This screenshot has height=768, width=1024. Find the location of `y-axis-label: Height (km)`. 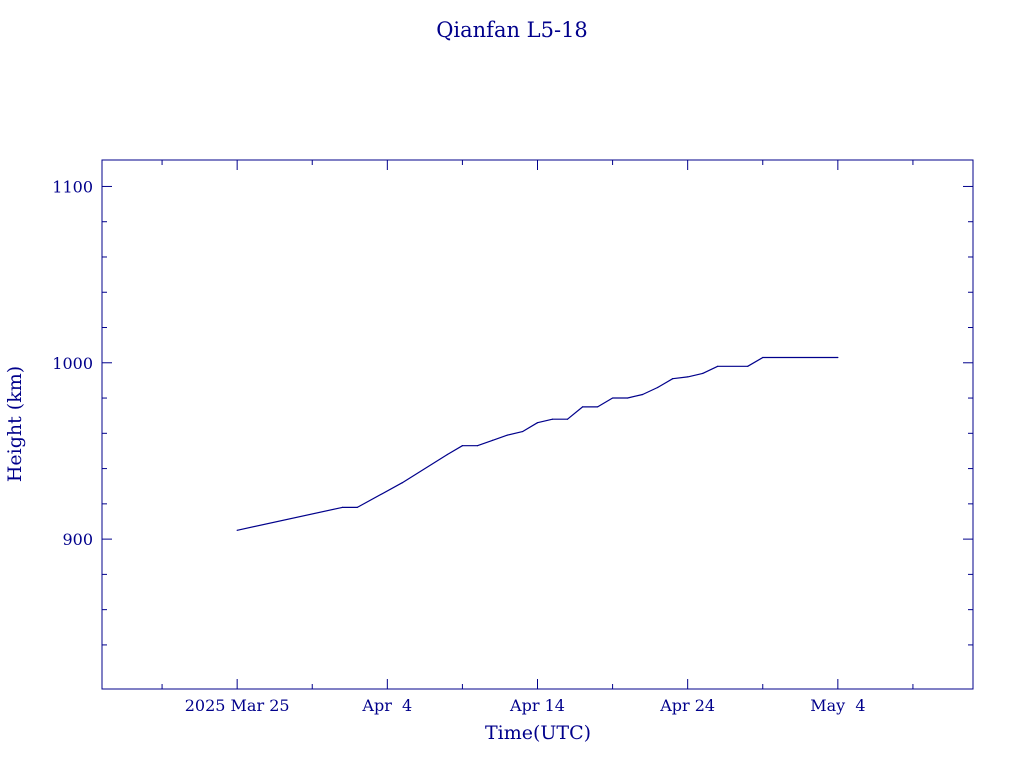

y-axis-label: Height (km) is located at coordinates (15, 424).